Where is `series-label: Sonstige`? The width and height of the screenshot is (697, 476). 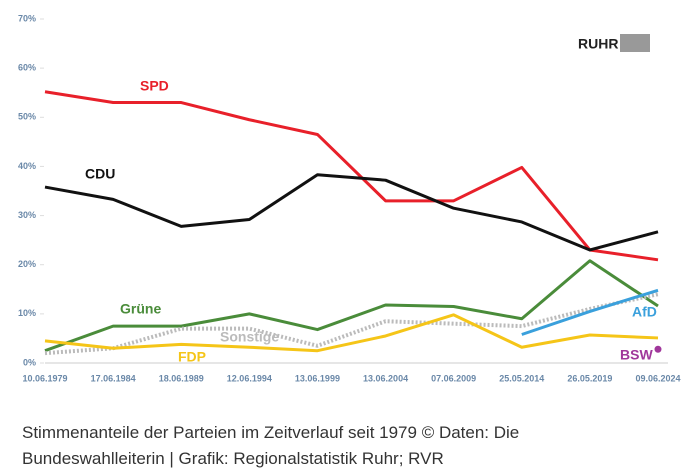 series-label: Sonstige is located at coordinates (249, 337).